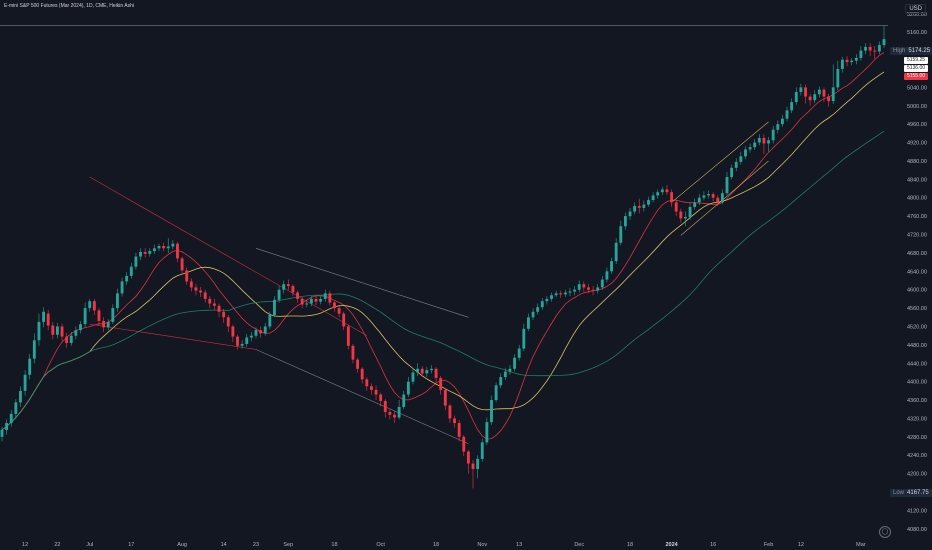 The height and width of the screenshot is (550, 932). What do you see at coordinates (334, 545) in the screenshot?
I see `x-tick-label: 18` at bounding box center [334, 545].